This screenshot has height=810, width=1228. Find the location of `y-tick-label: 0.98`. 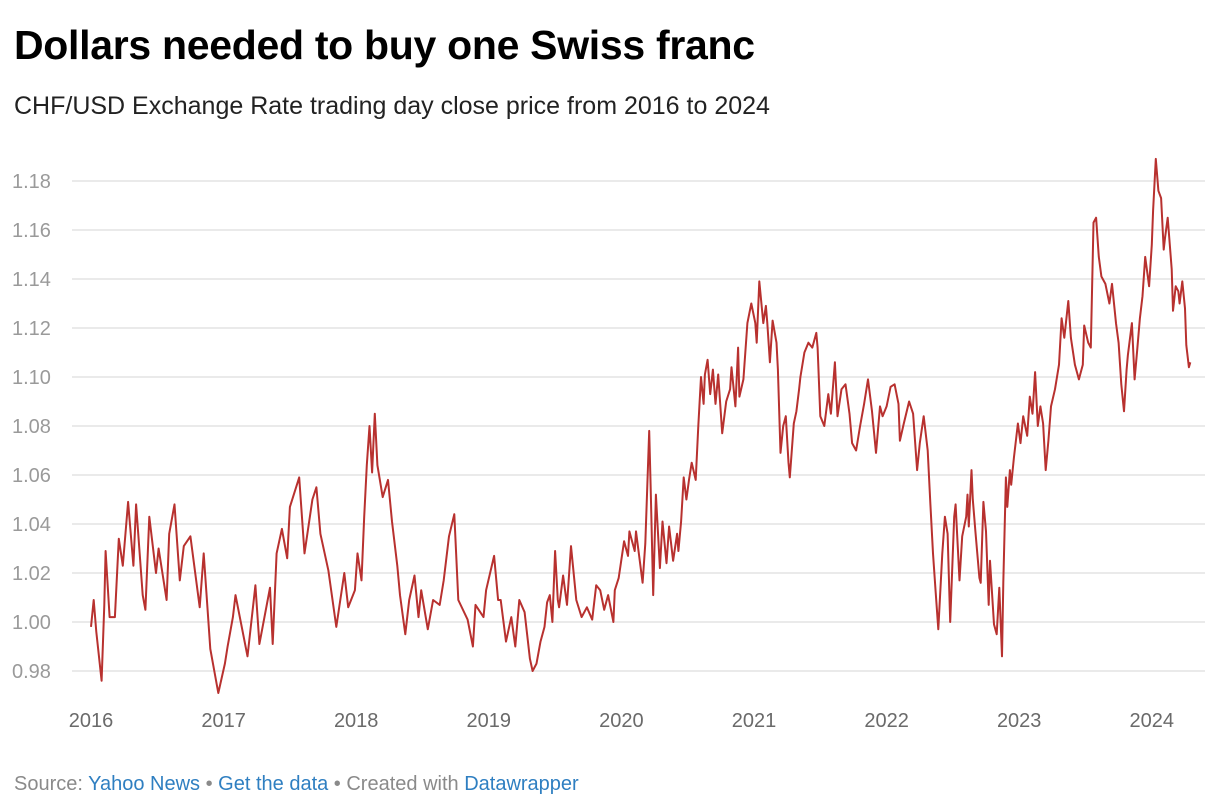

y-tick-label: 0.98 is located at coordinates (31, 672).